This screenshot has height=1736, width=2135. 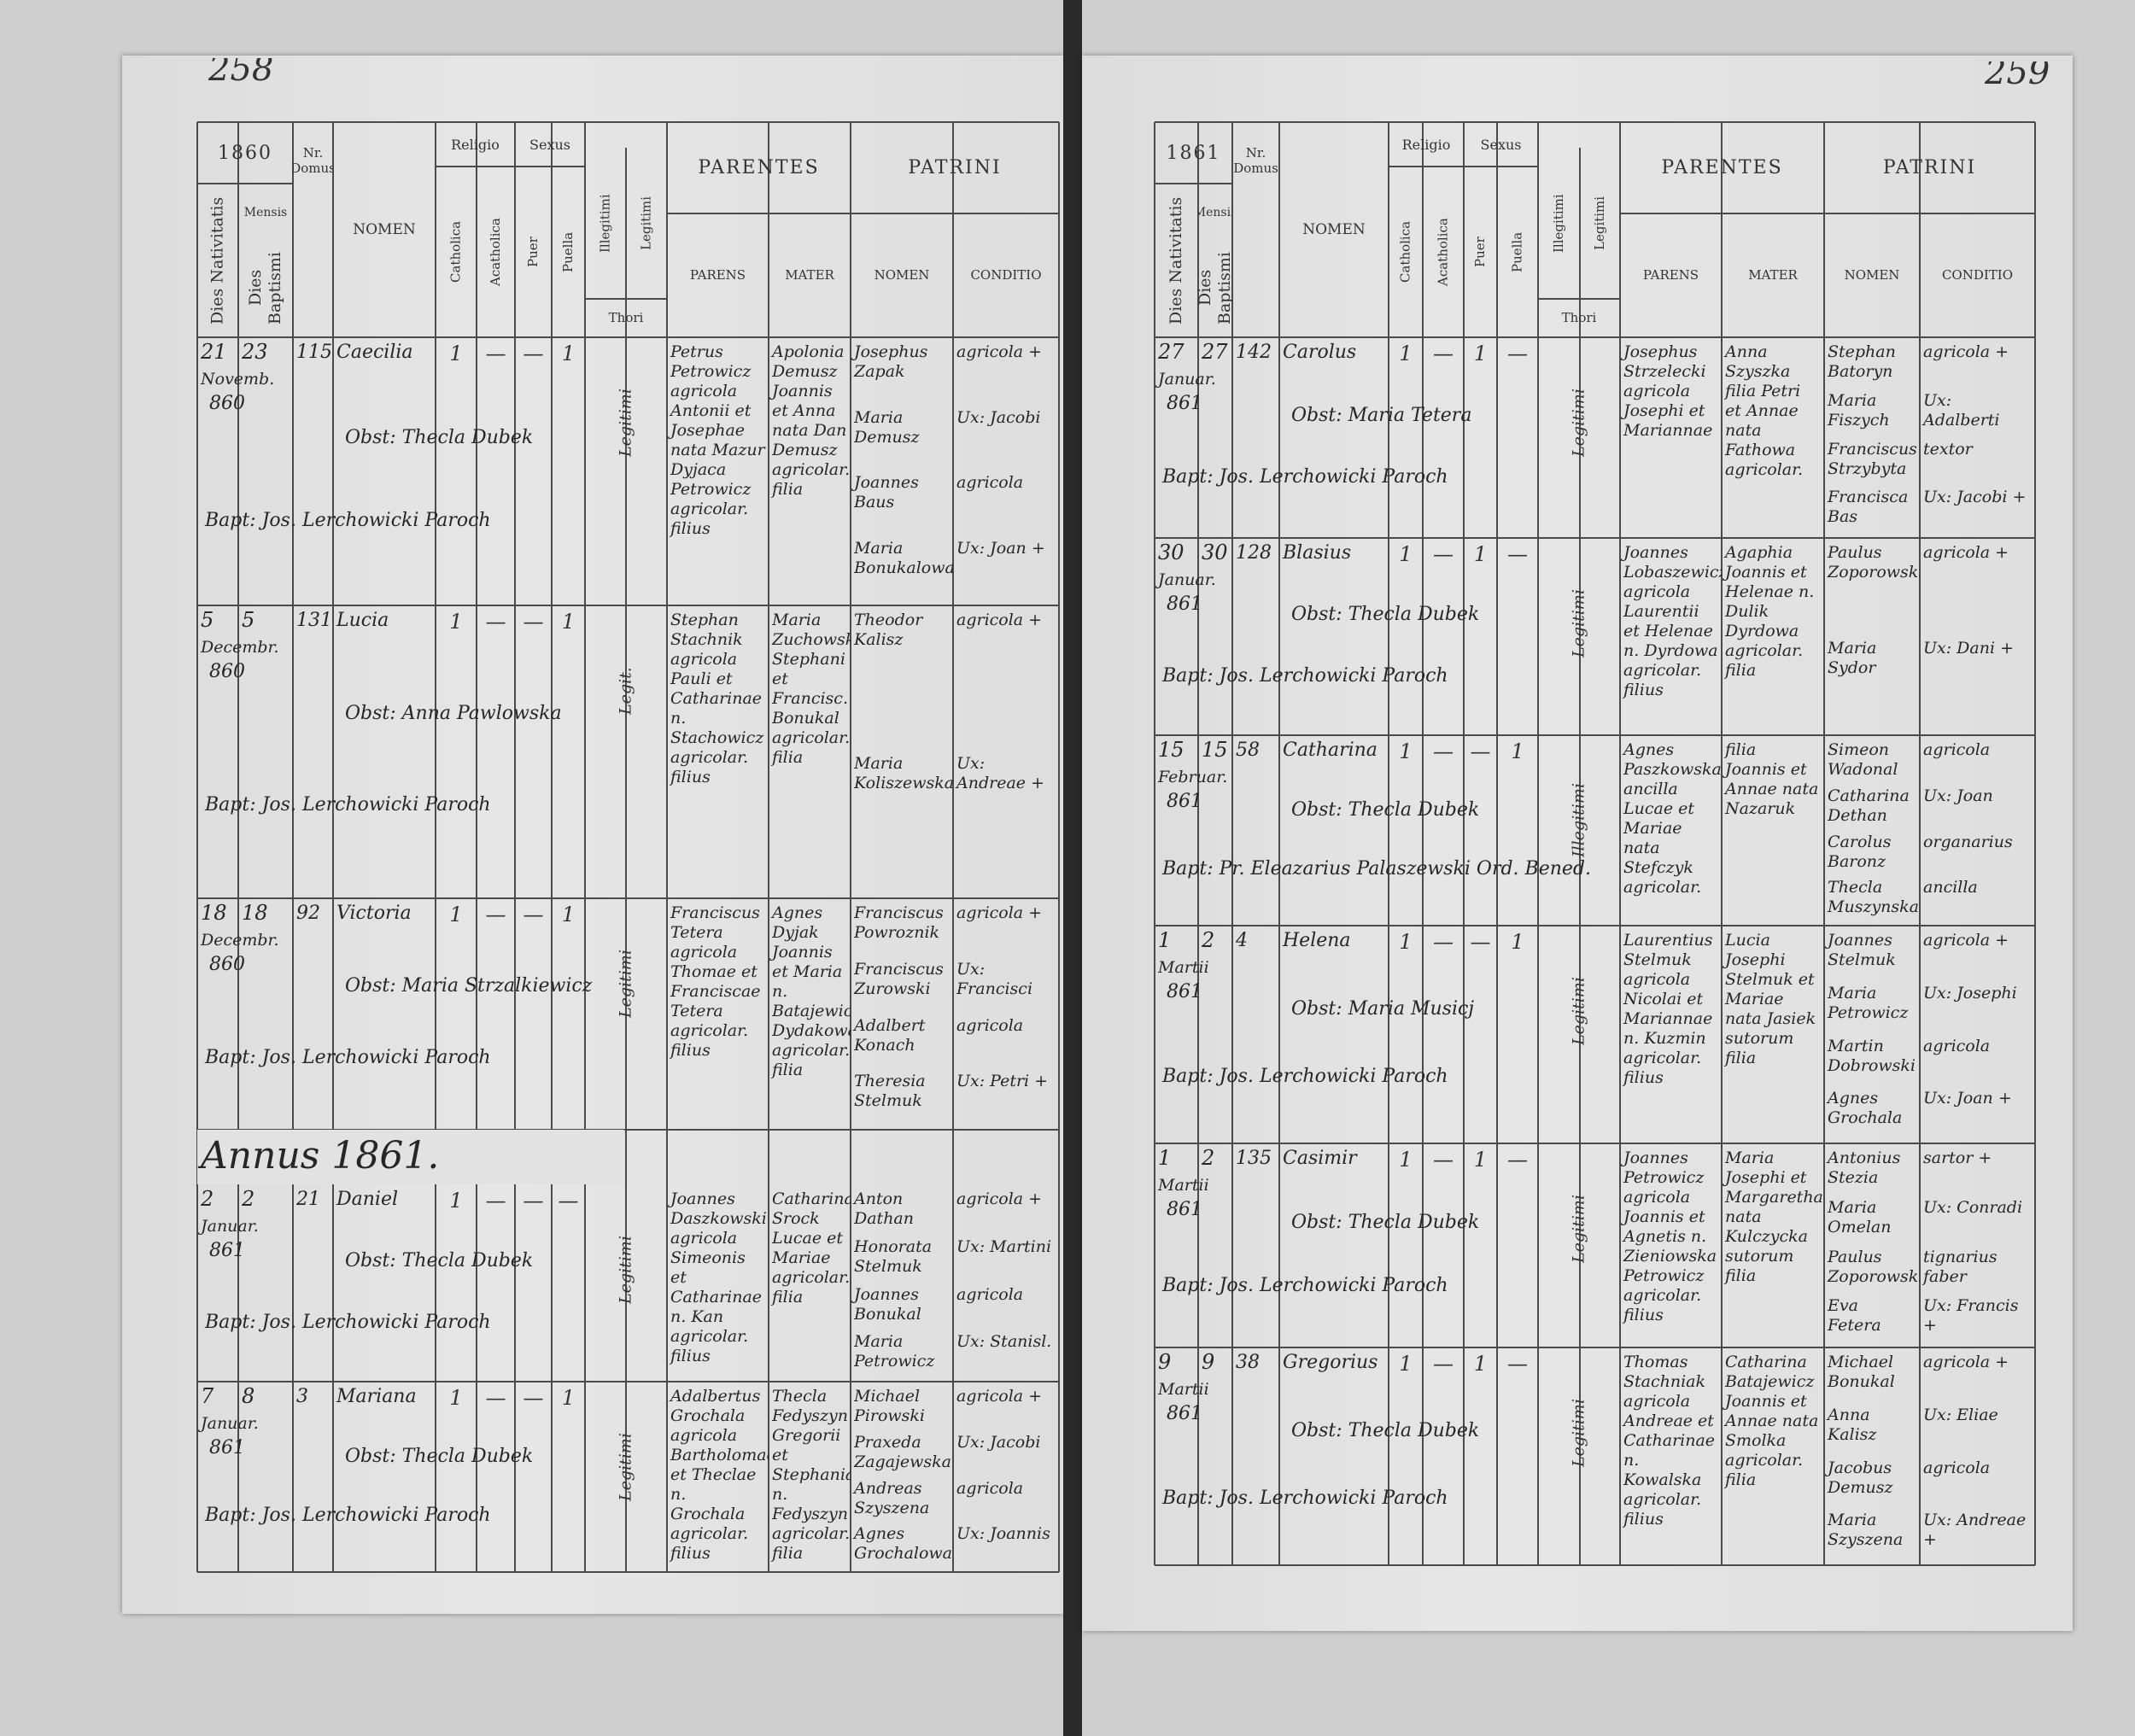 I want to click on baptism-day: 8, so click(x=248, y=1397).